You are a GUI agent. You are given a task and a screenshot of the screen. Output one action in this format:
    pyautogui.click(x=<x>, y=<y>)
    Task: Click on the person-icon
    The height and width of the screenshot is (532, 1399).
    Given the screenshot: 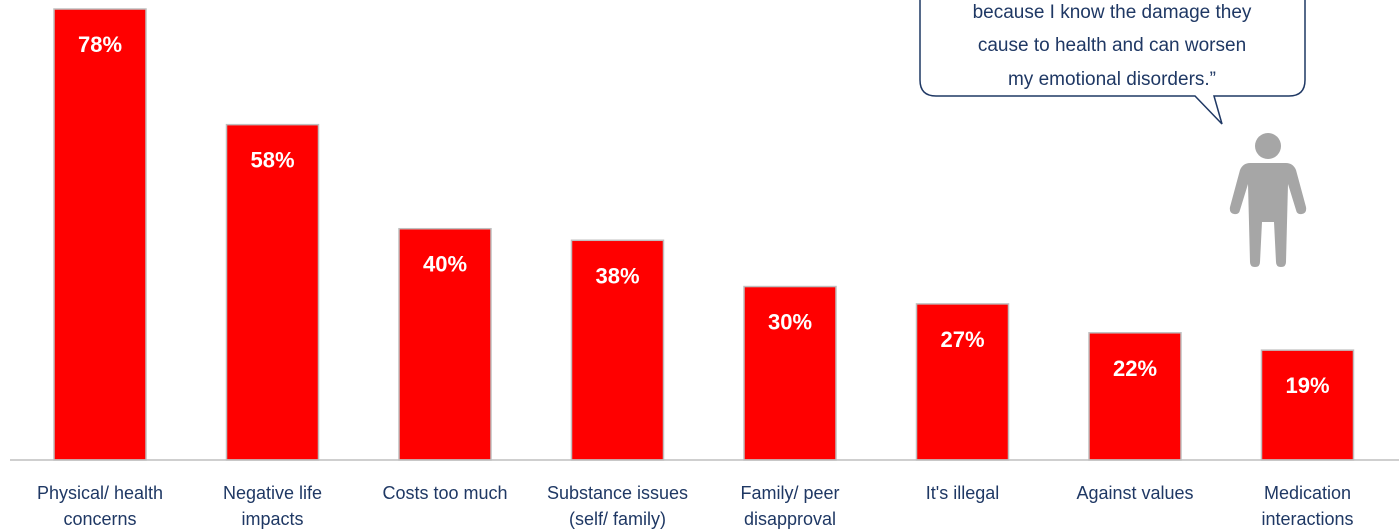 What is the action you would take?
    pyautogui.click(x=1268, y=200)
    